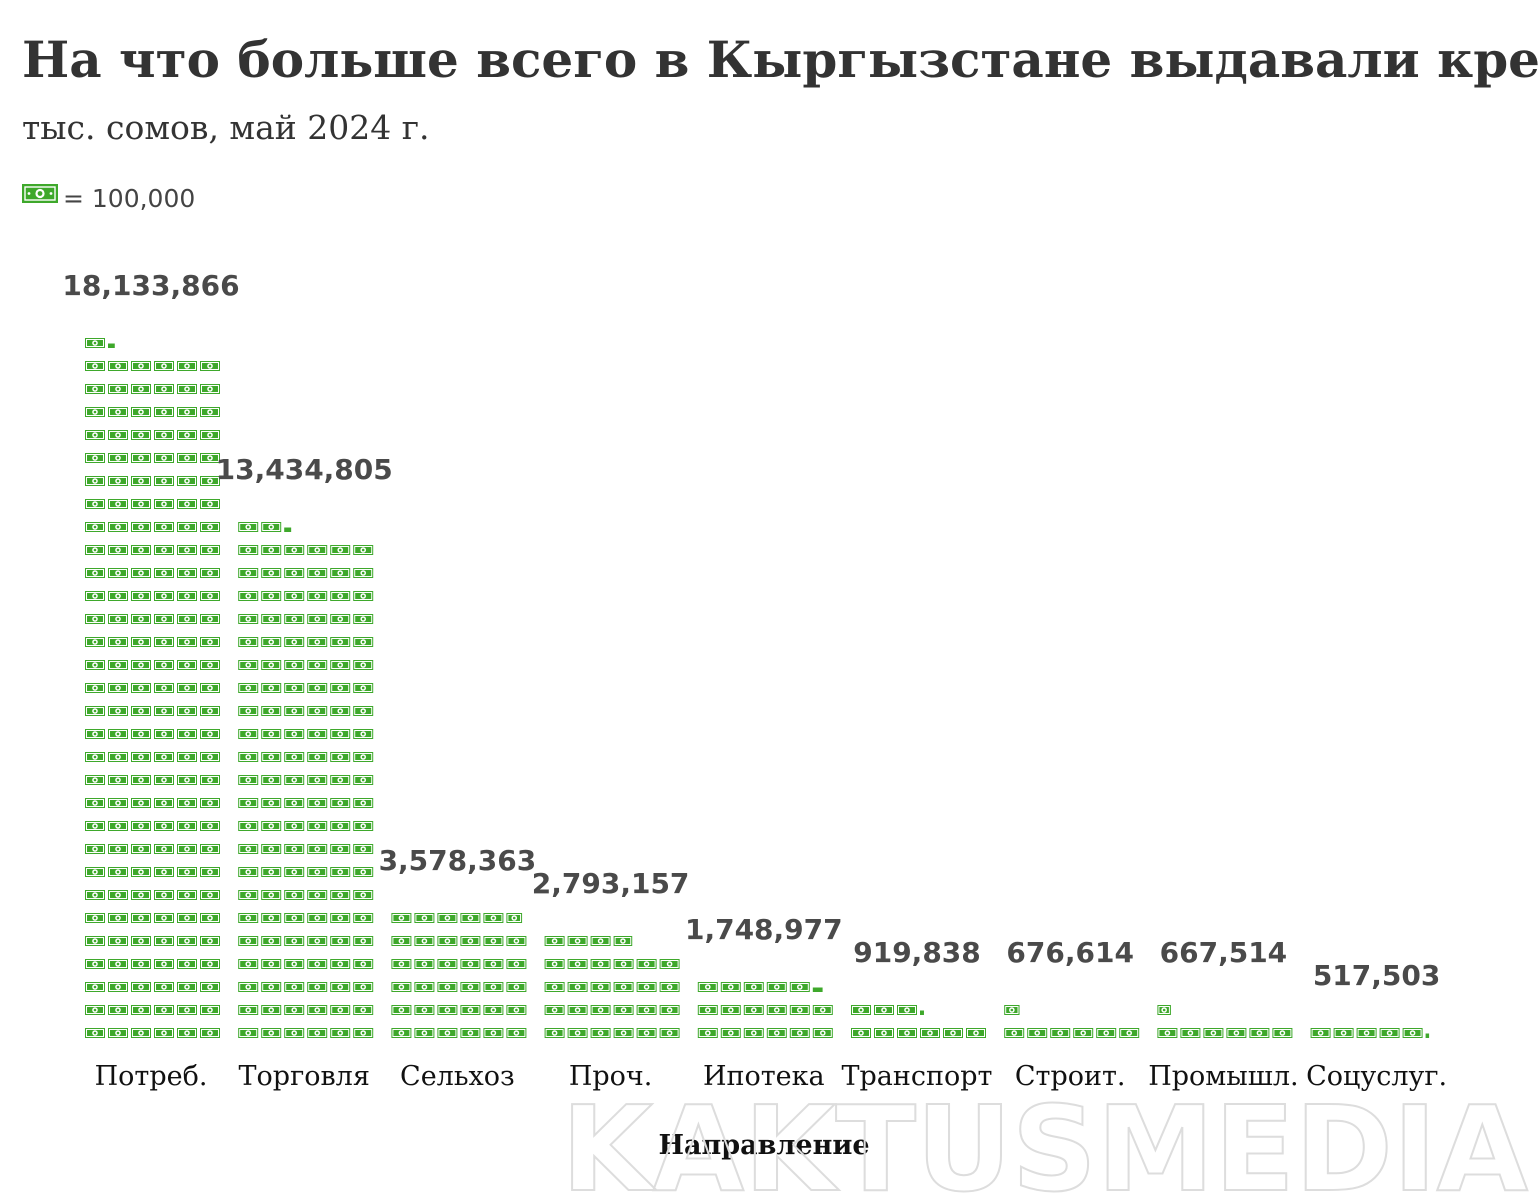  What do you see at coordinates (917, 952) in the screenshot?
I see `data-label: 919,838` at bounding box center [917, 952].